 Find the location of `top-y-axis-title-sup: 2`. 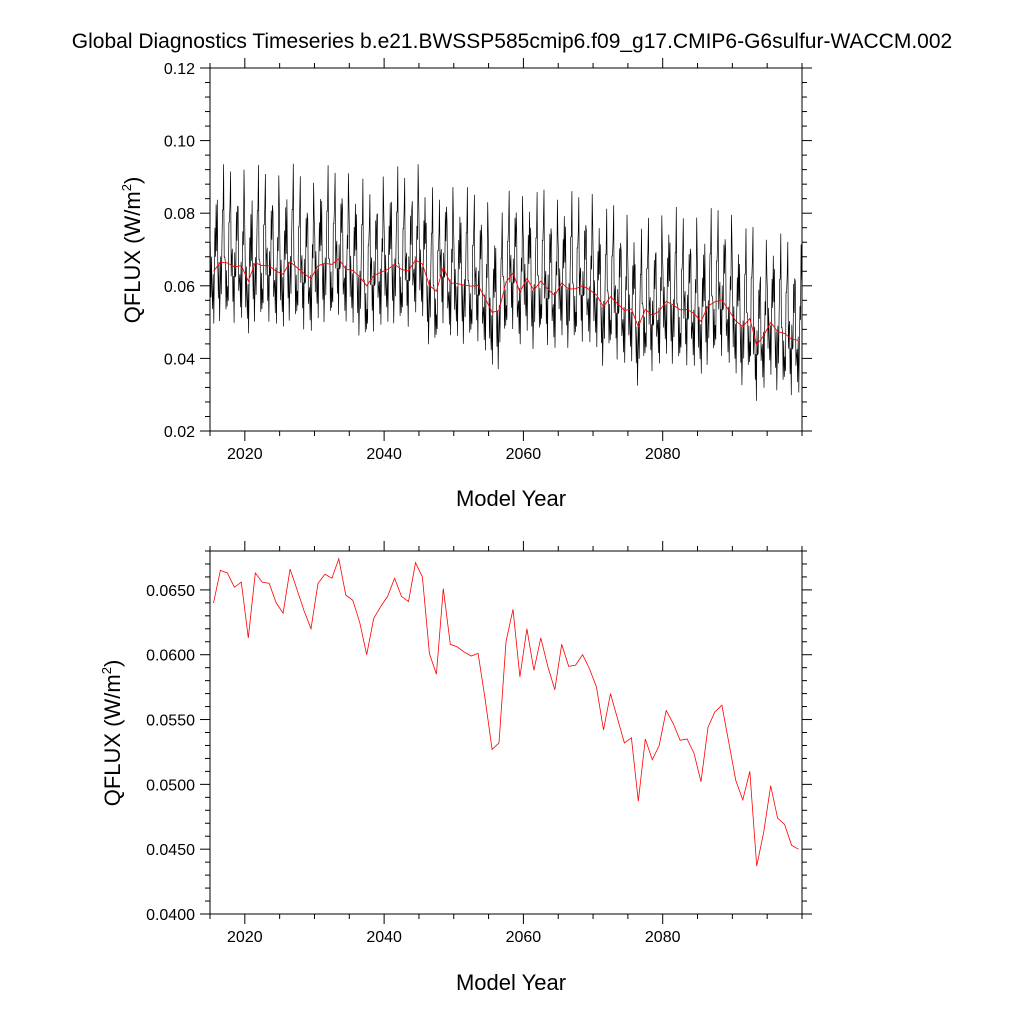

top-y-axis-title-sup: 2 is located at coordinates (126, 187).